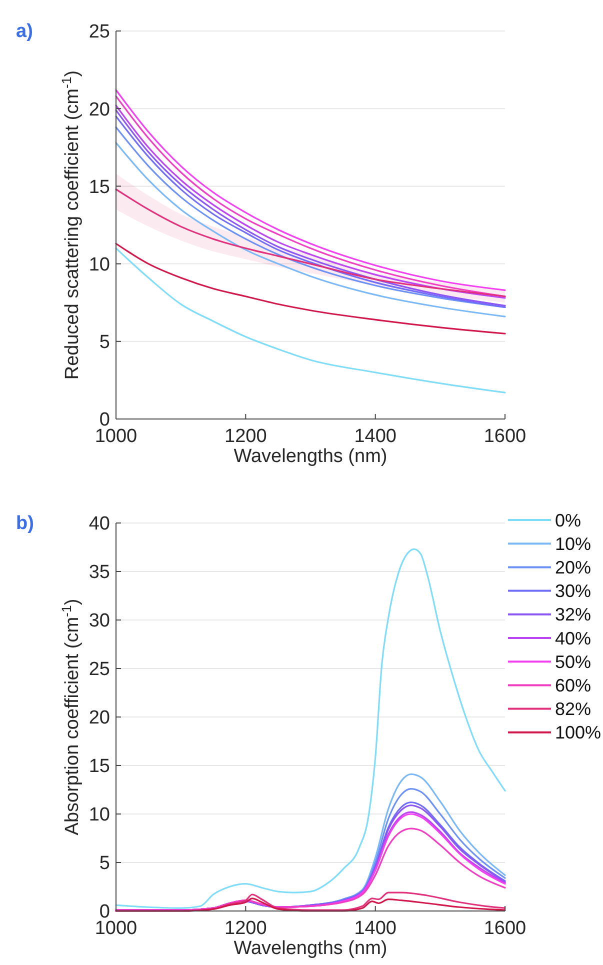 The height and width of the screenshot is (965, 603). What do you see at coordinates (99, 524) in the screenshot?
I see `y-tick-label: 40` at bounding box center [99, 524].